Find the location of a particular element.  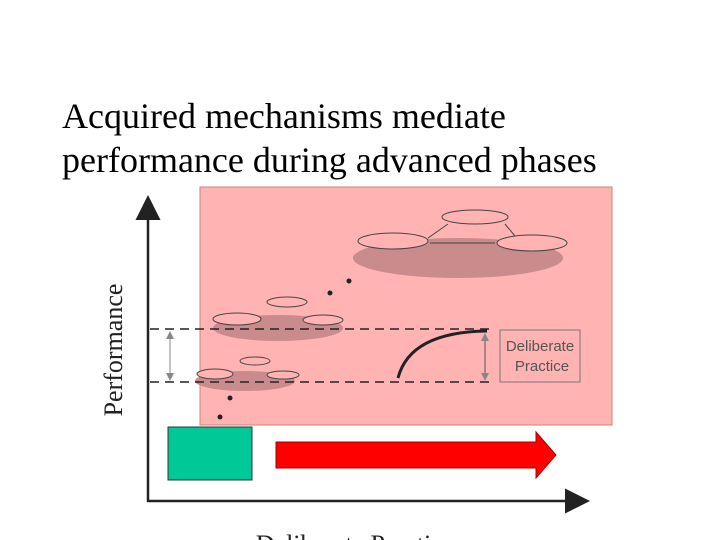

practice-curve is located at coordinates (442, 354).